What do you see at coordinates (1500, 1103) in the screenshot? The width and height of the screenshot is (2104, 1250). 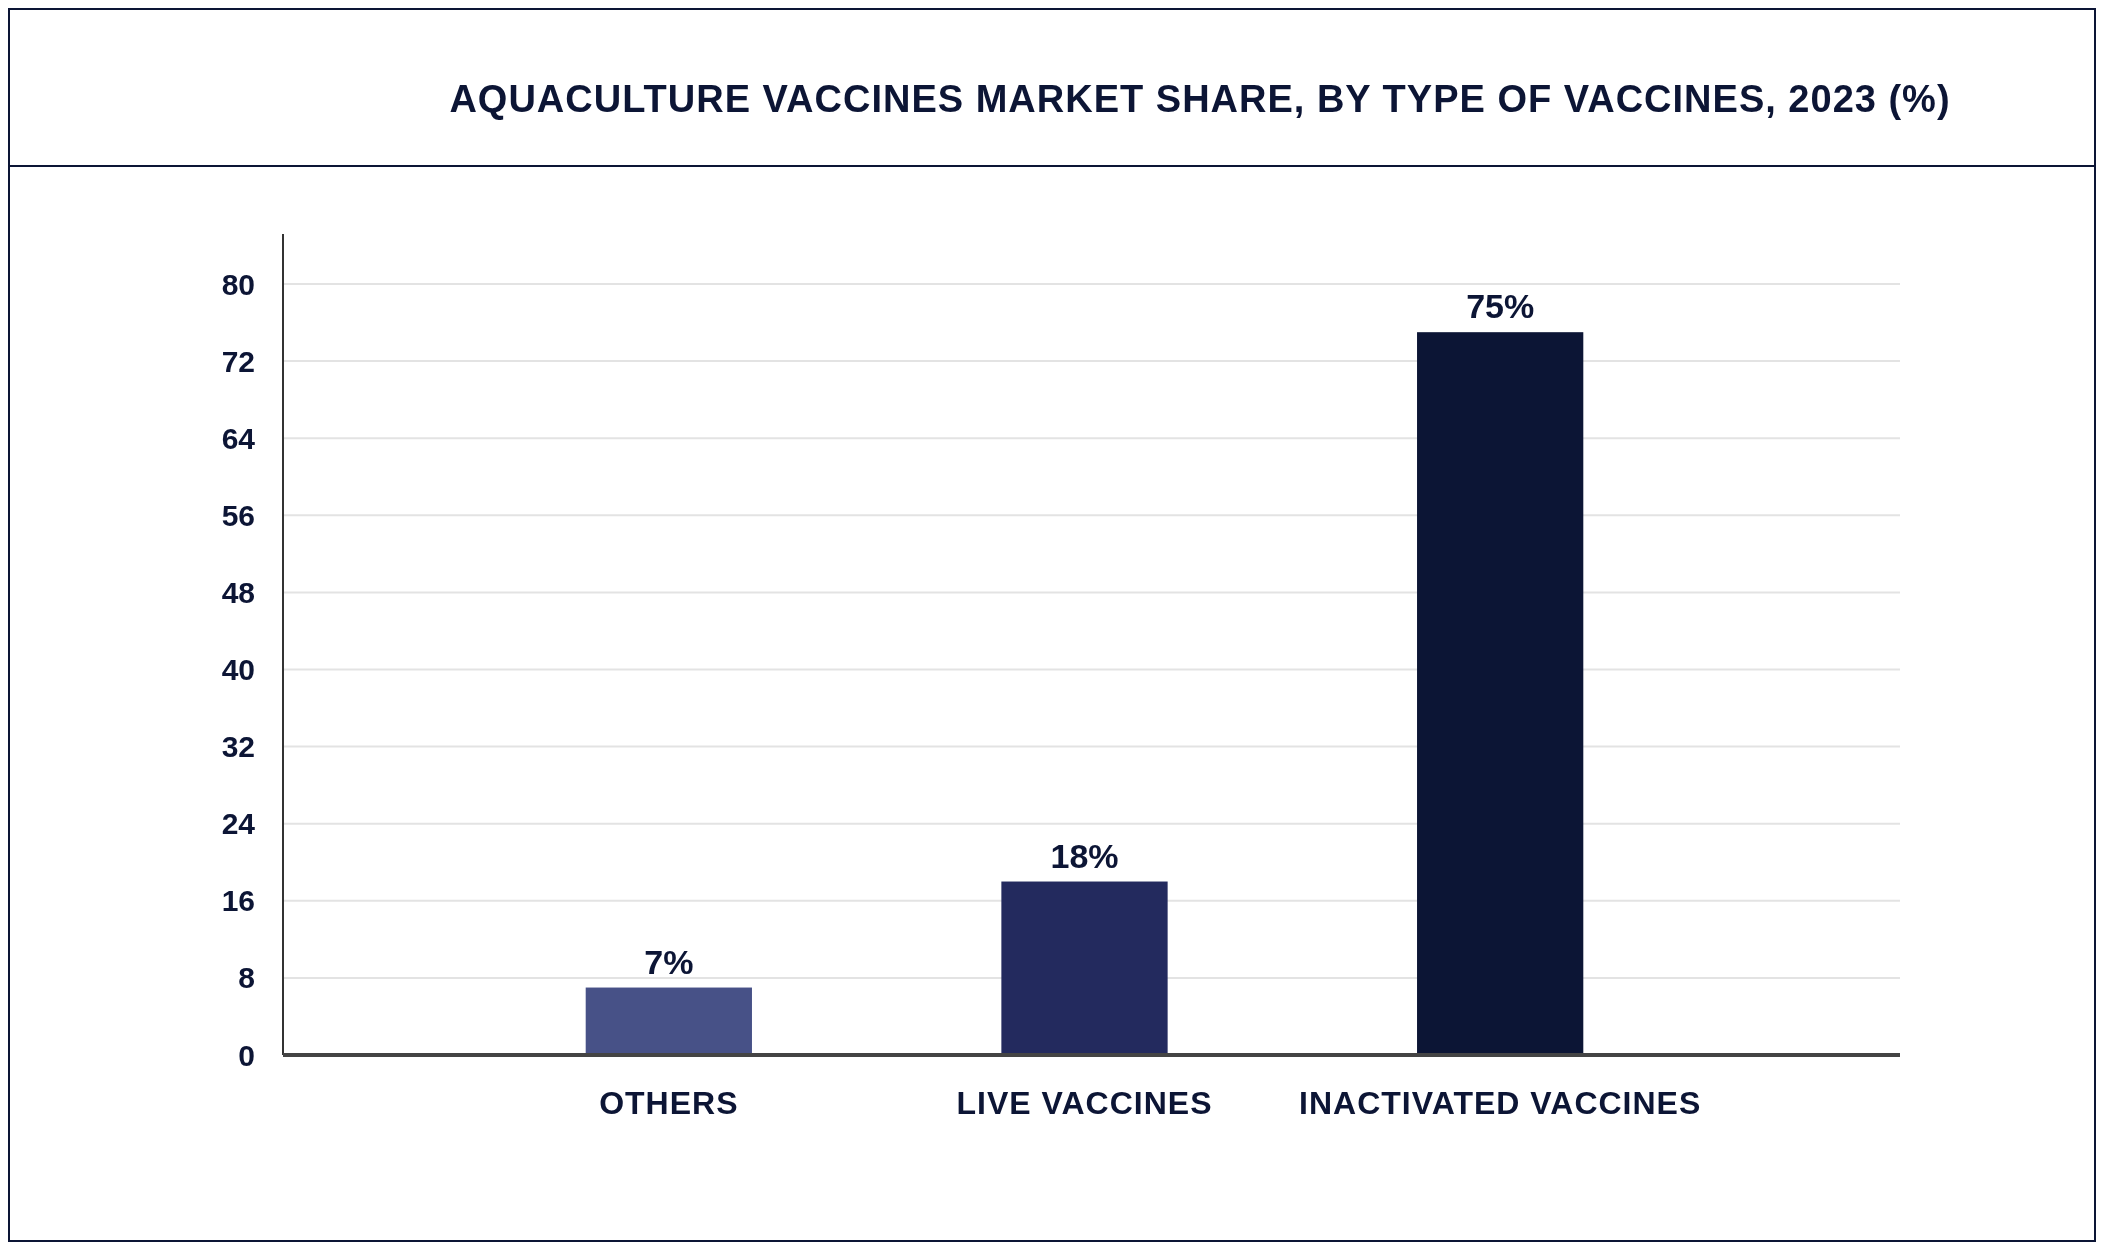 I see `x-tick-label: INACTIVATED VACCINES` at bounding box center [1500, 1103].